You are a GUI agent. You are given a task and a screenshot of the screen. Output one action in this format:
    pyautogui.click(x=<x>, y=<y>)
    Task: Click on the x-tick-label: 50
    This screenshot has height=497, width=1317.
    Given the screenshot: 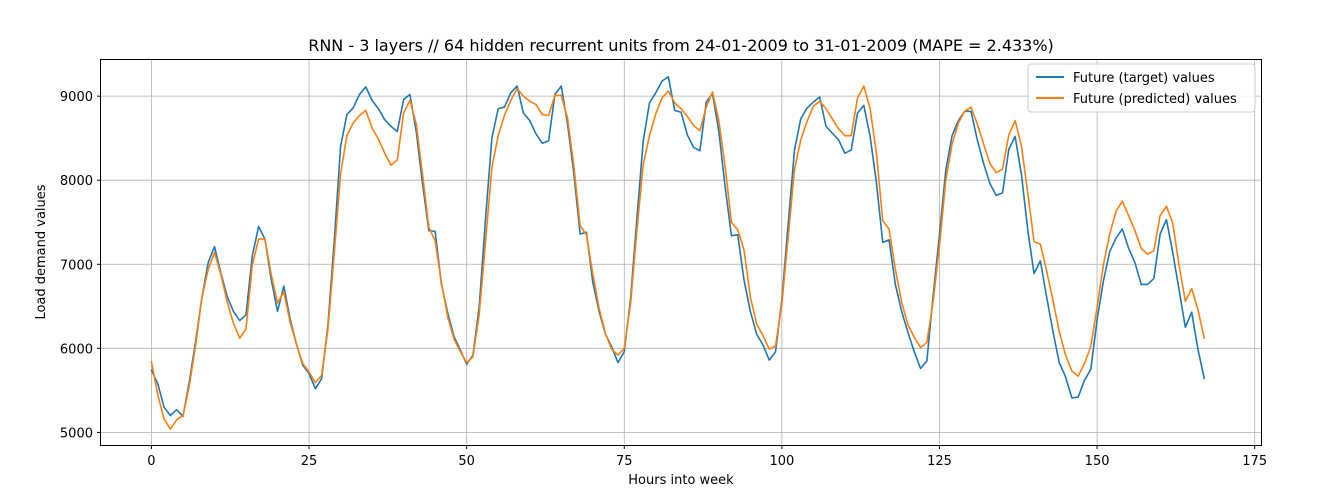 What is the action you would take?
    pyautogui.click(x=466, y=461)
    